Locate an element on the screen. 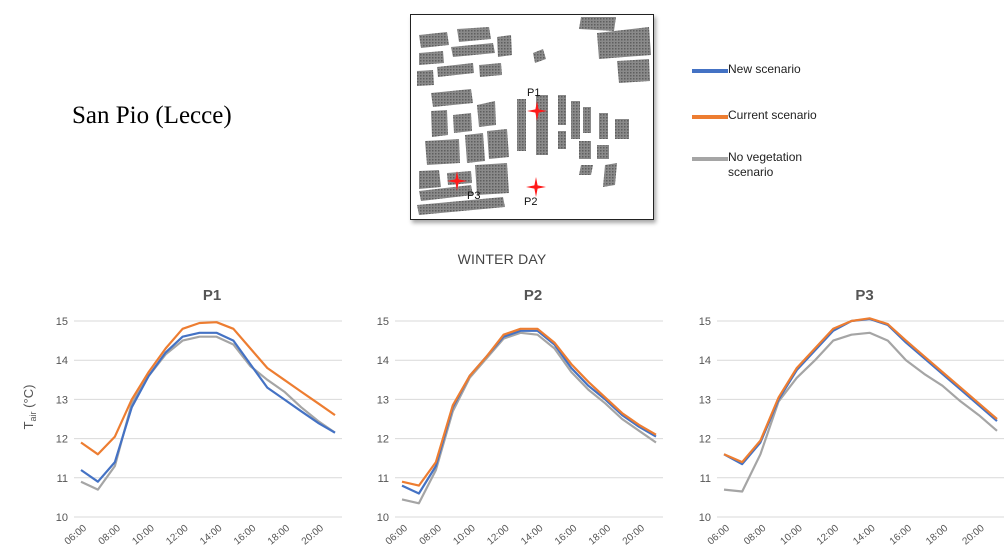  legend-swatch-current is located at coordinates (710, 117).